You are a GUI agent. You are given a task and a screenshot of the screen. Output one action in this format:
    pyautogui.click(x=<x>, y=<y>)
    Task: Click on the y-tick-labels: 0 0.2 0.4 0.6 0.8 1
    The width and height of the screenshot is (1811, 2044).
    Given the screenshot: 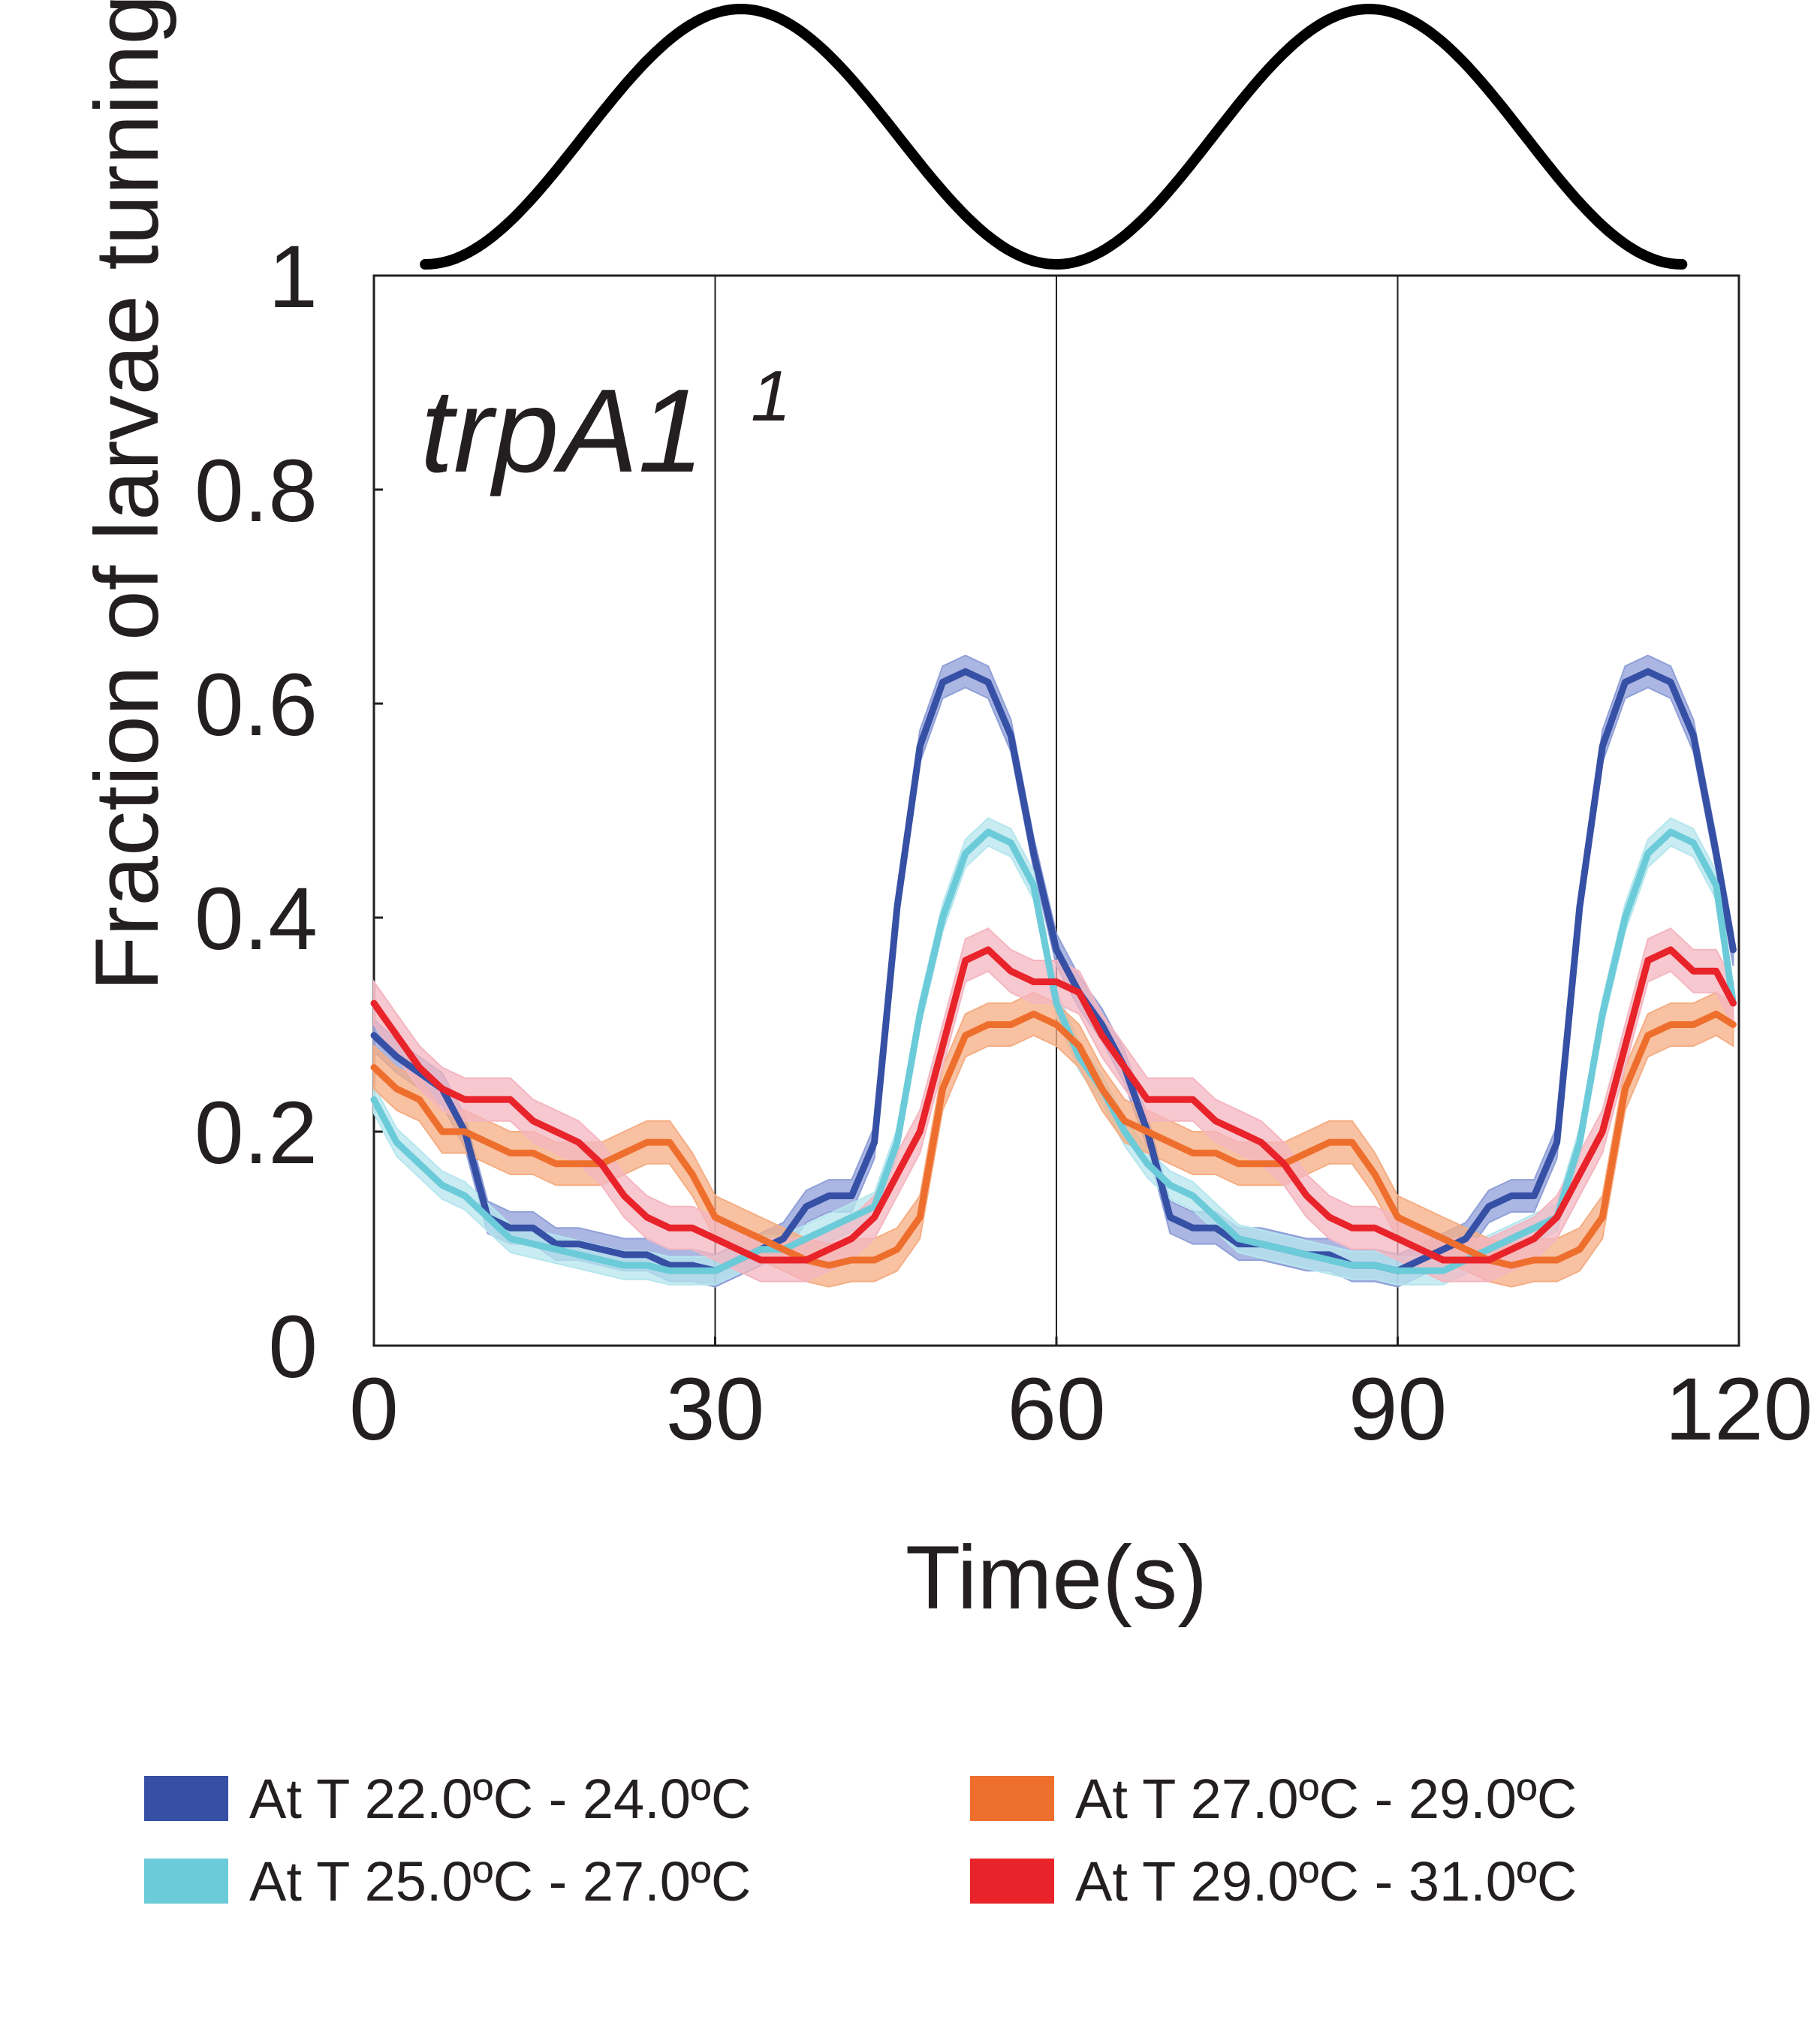 What is the action you would take?
    pyautogui.click(x=256, y=812)
    